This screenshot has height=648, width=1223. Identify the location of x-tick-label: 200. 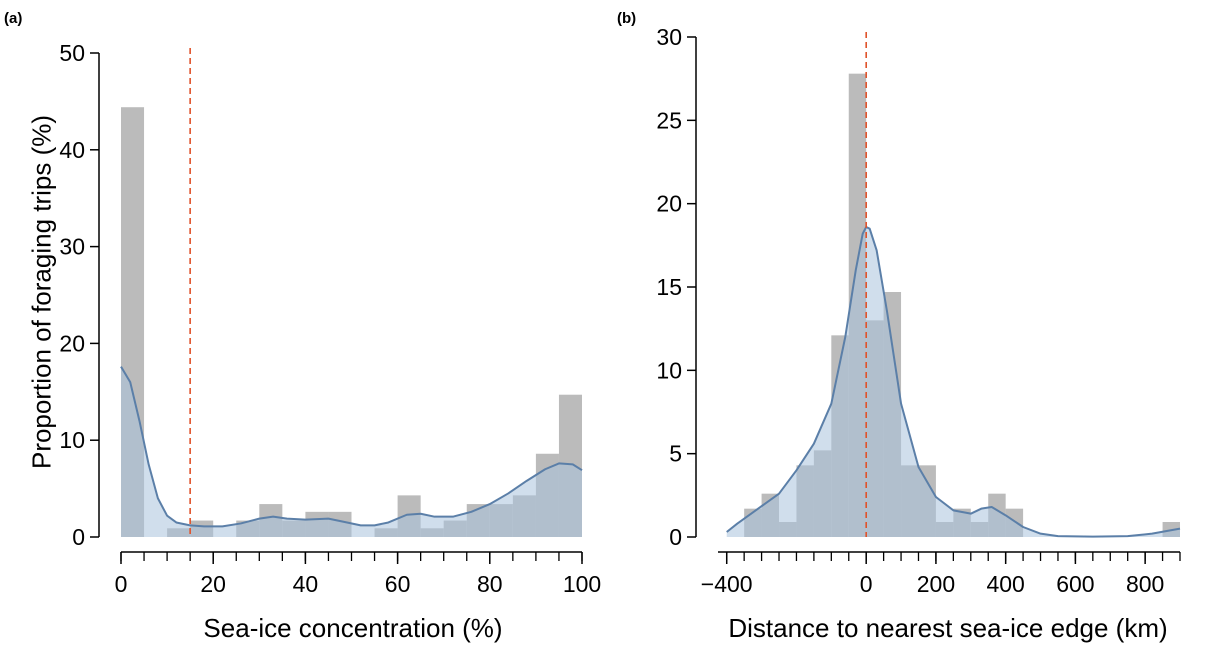
(936, 584).